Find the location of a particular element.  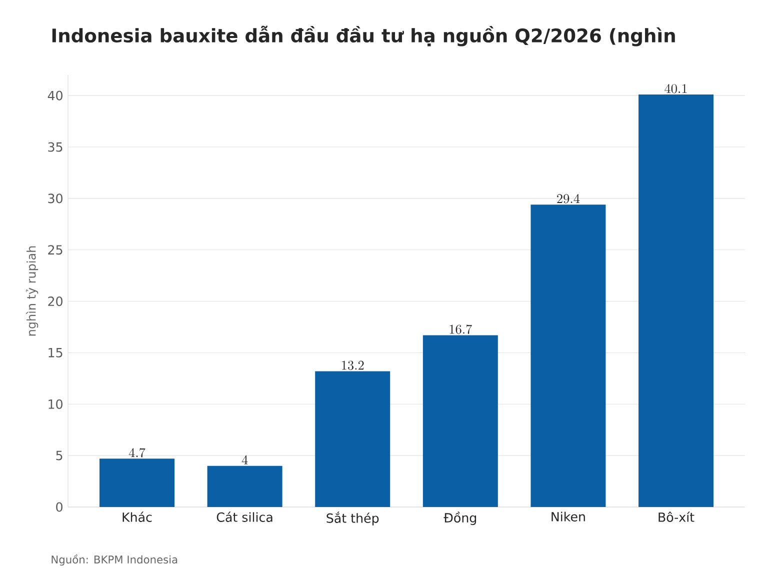

y-tick-label: 5 is located at coordinates (59, 455).